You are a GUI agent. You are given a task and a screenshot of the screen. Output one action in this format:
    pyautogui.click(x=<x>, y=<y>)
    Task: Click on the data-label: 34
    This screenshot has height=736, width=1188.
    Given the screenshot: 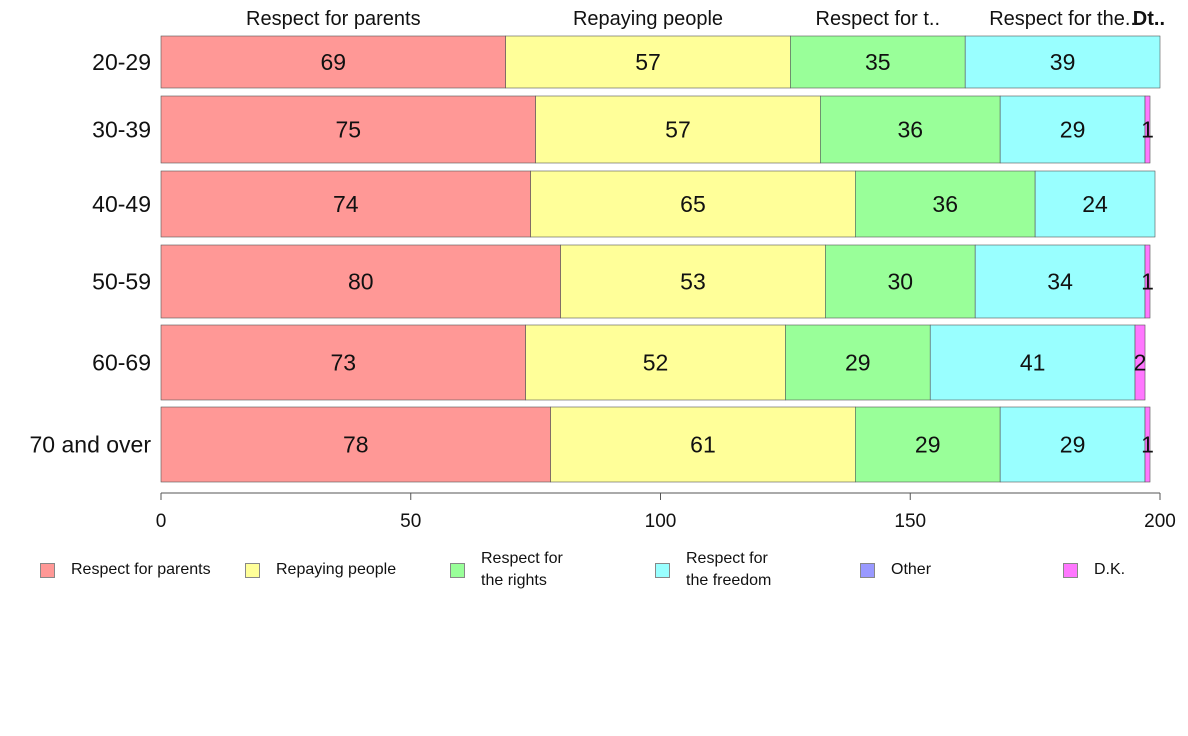 What is the action you would take?
    pyautogui.click(x=1060, y=282)
    